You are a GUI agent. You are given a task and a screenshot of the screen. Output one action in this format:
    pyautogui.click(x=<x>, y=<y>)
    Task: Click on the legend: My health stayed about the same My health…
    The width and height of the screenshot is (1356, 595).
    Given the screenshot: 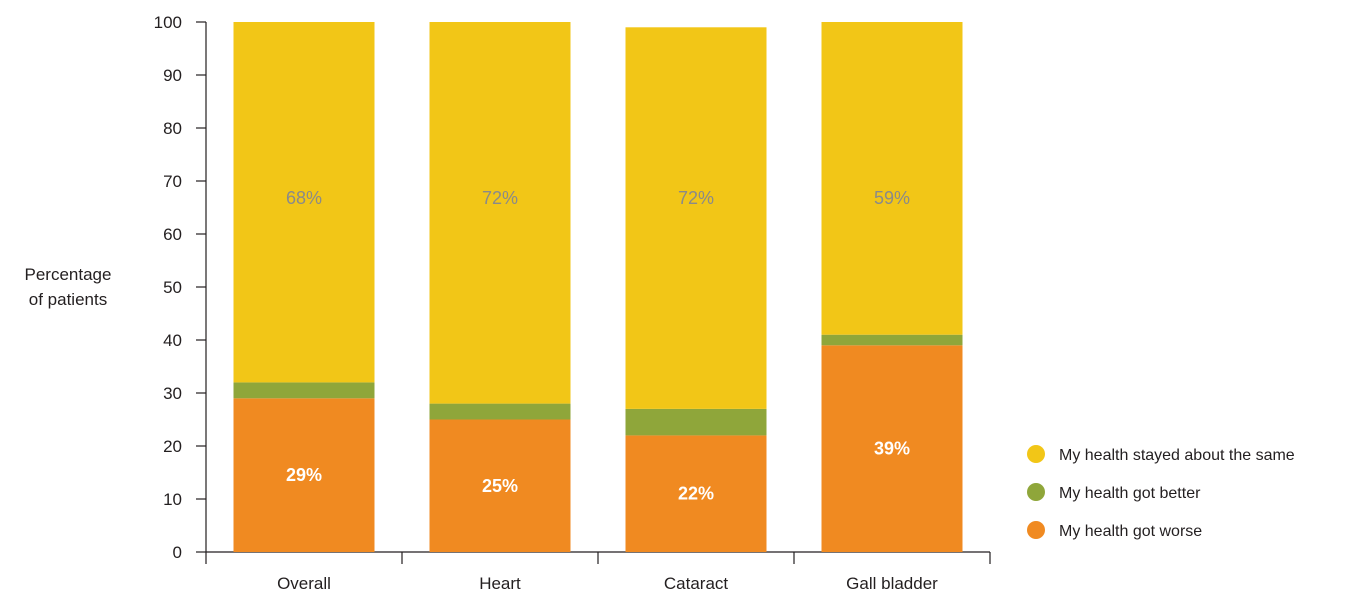 What is the action you would take?
    pyautogui.click(x=1161, y=492)
    